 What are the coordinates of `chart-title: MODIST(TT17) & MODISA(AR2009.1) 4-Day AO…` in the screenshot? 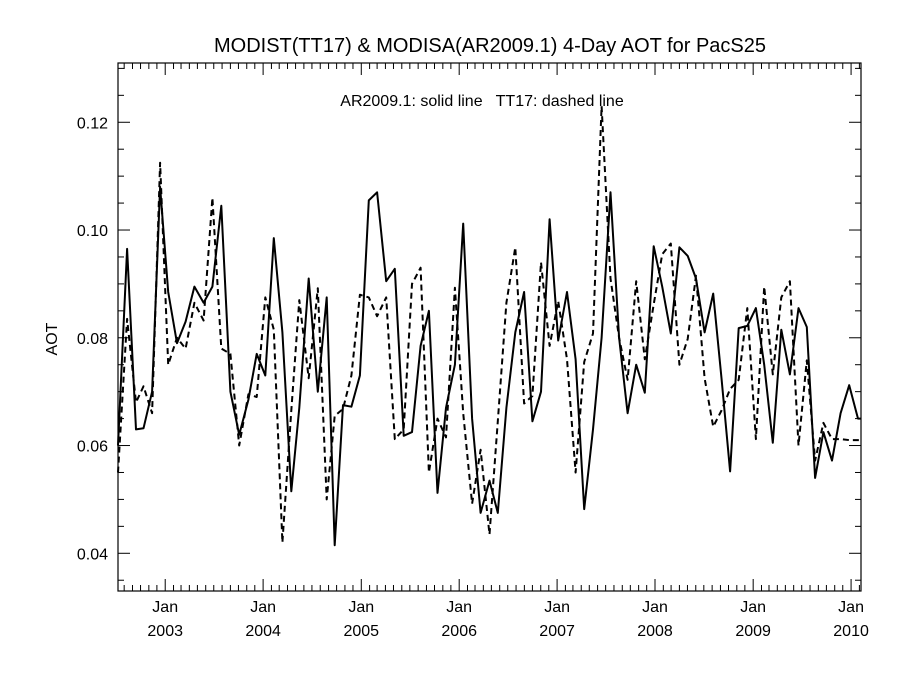 It's located at (490, 46).